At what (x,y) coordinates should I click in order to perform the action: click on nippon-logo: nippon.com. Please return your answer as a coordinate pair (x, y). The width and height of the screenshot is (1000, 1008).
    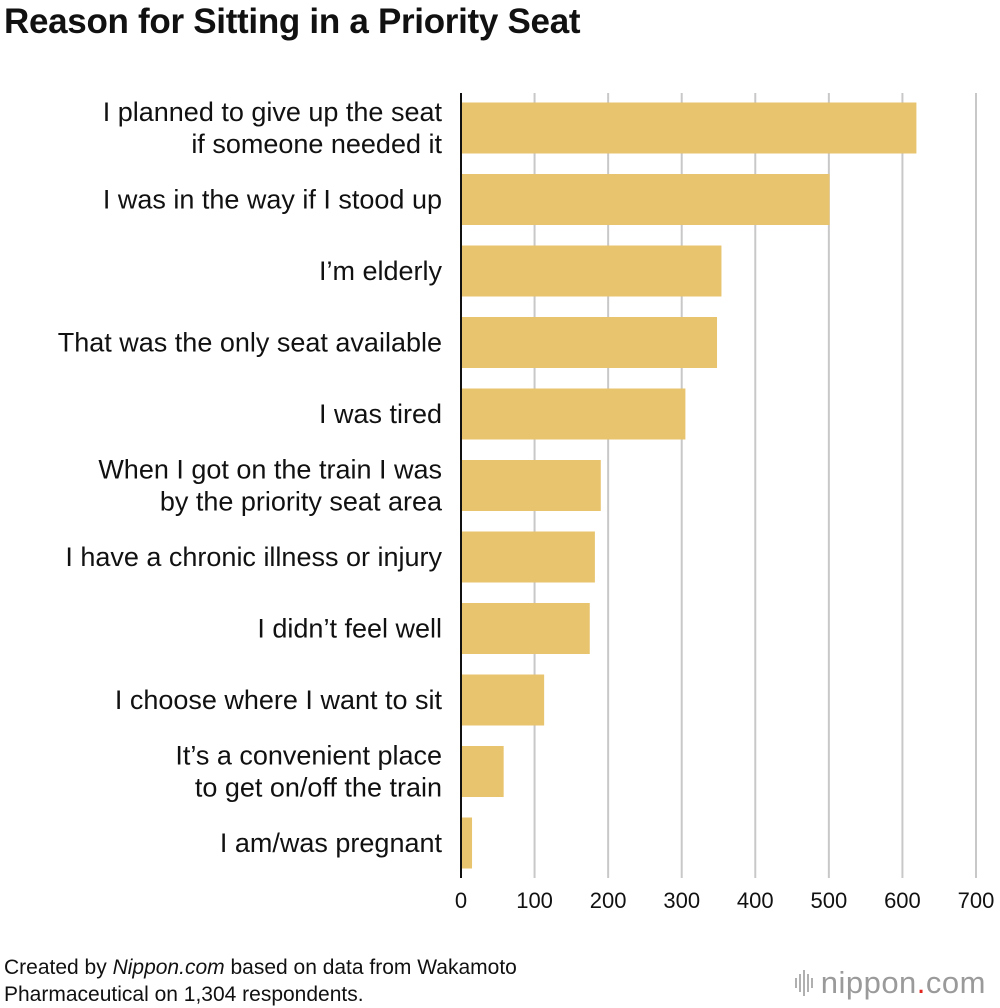
    Looking at the image, I should click on (890, 983).